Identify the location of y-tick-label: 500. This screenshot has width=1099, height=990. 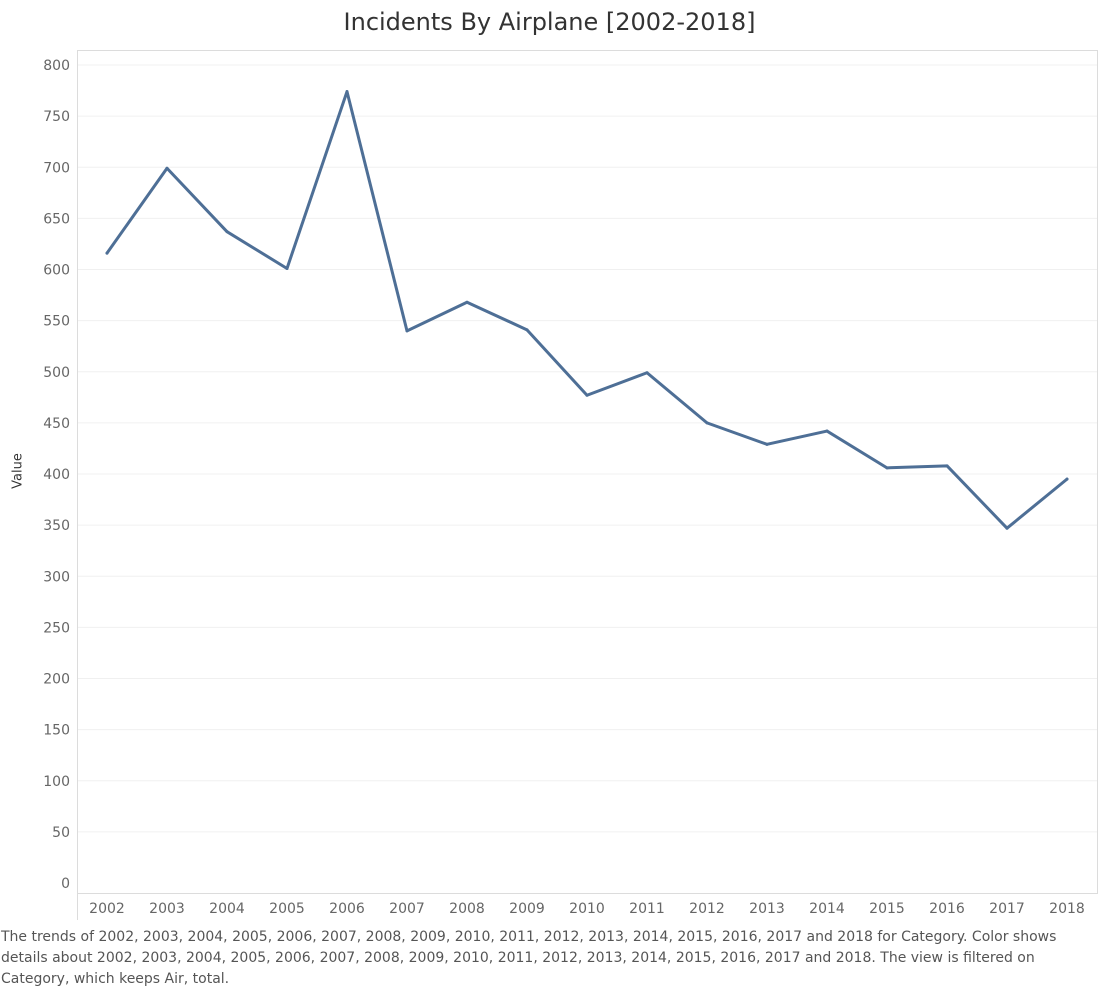
(56, 373).